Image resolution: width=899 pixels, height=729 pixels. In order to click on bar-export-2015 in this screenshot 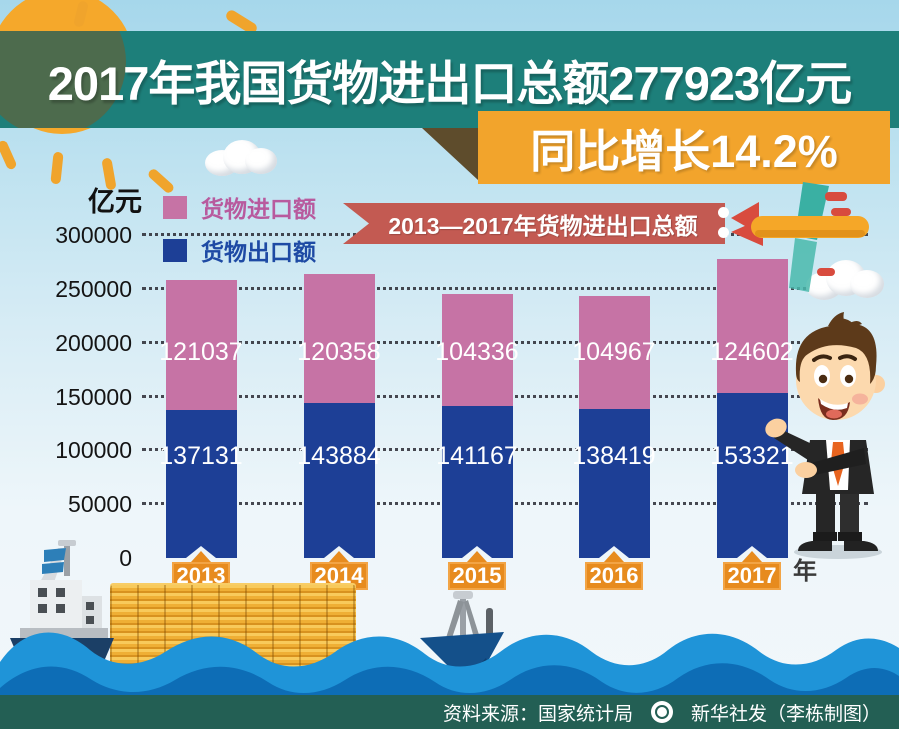, I will do `click(477, 482)`.